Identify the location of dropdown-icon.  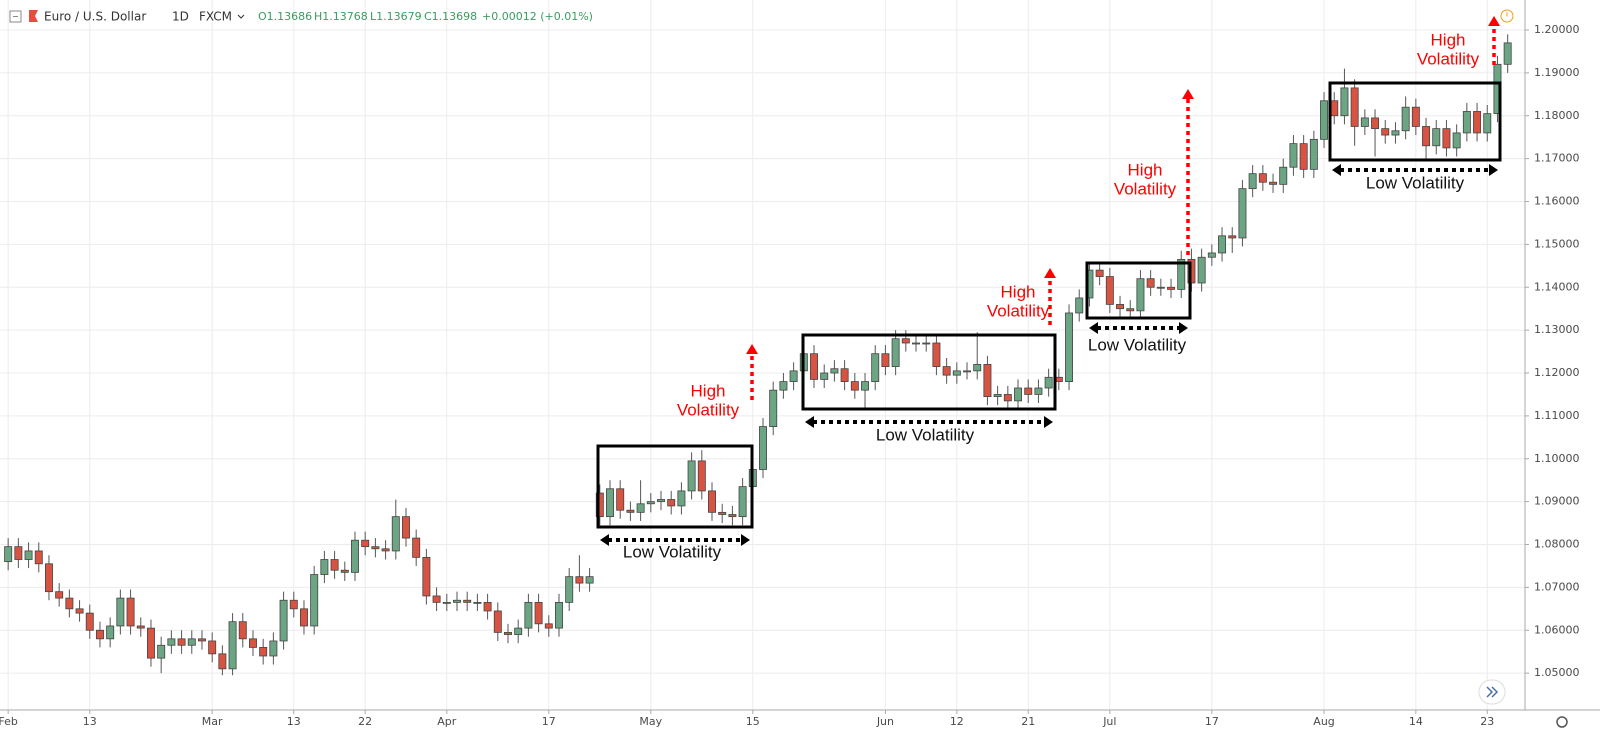
(241, 16).